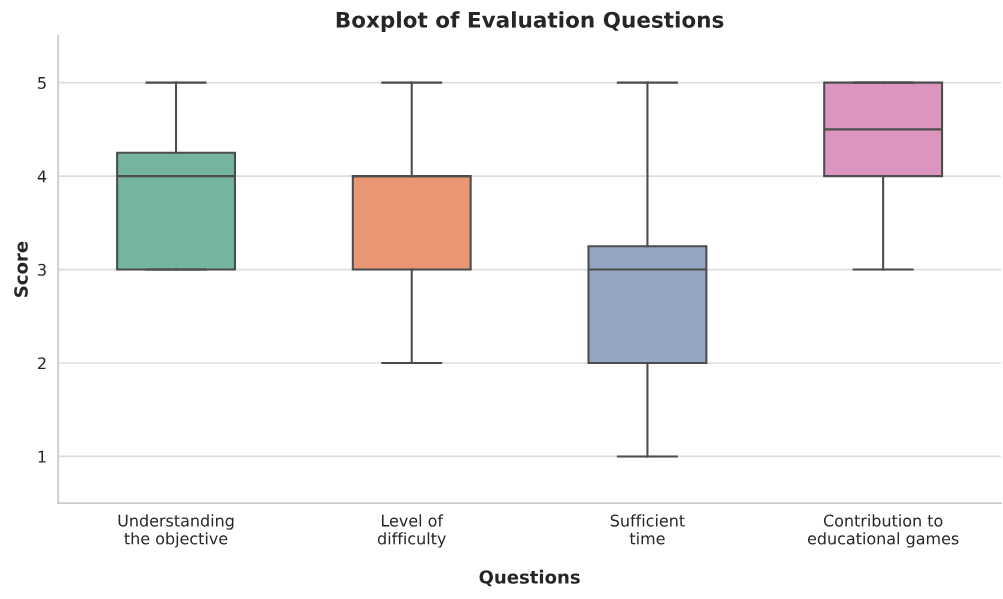 The height and width of the screenshot is (599, 1003). Describe the element at coordinates (42, 363) in the screenshot. I see `y-tick-label: 2` at that location.